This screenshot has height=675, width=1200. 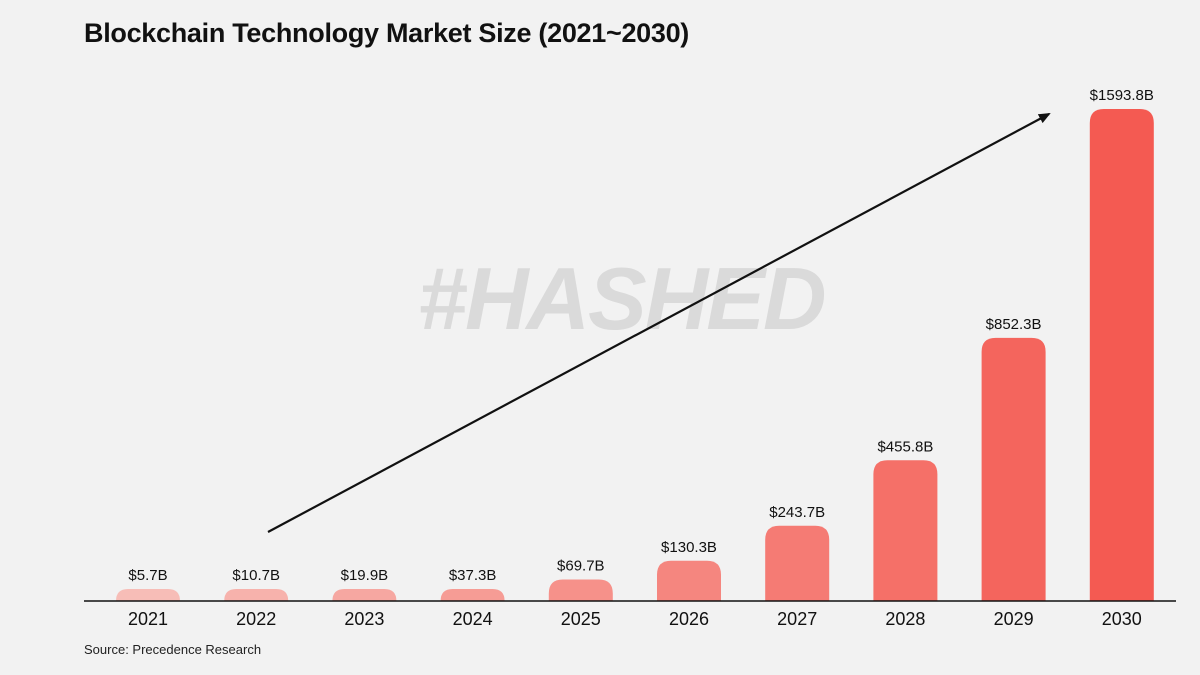 What do you see at coordinates (364, 595) in the screenshot?
I see `bar-2023` at bounding box center [364, 595].